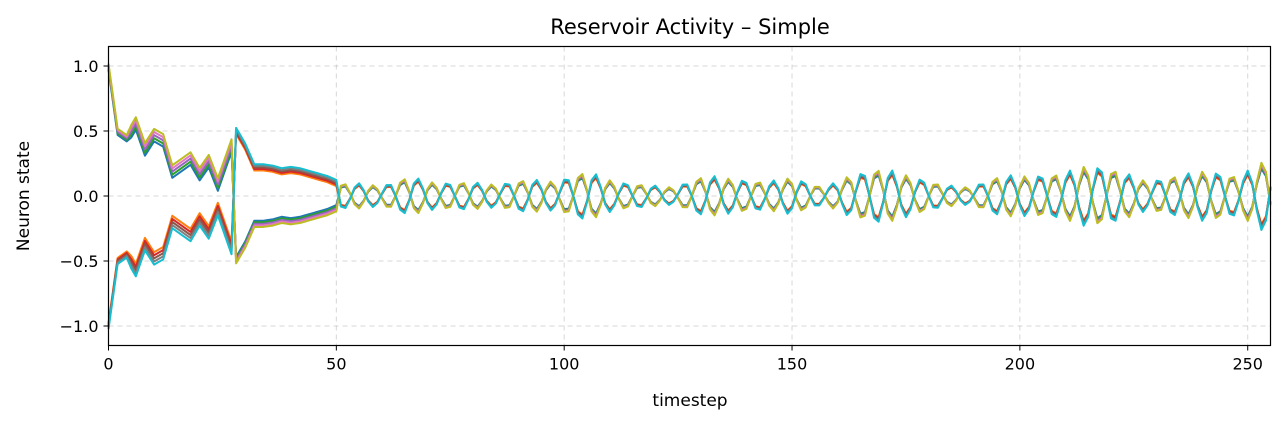 Image resolution: width=1286 pixels, height=424 pixels. I want to click on y-axis-ticks: 1.0 0.5 0.0 −0.5 −1.0, so click(84, 196).